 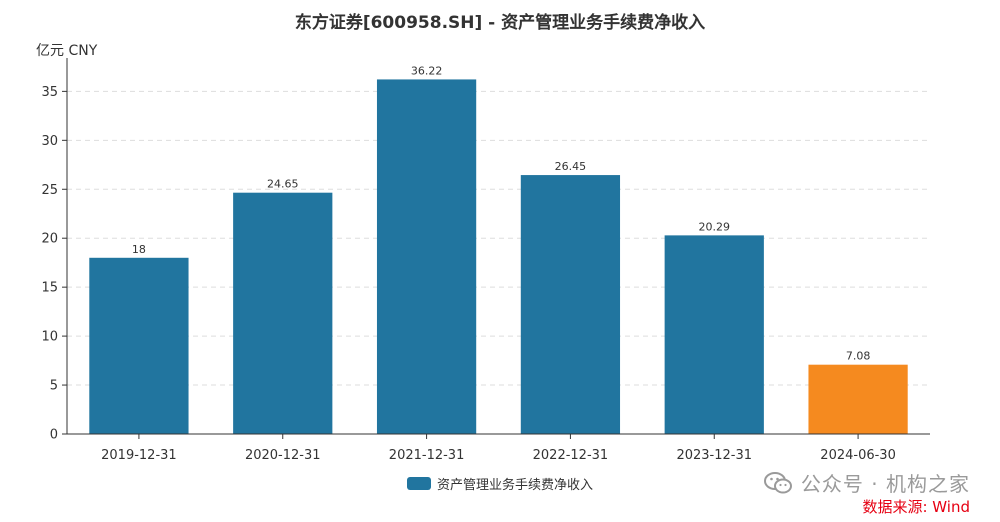 I want to click on y-tick-label: 10, so click(x=49, y=337).